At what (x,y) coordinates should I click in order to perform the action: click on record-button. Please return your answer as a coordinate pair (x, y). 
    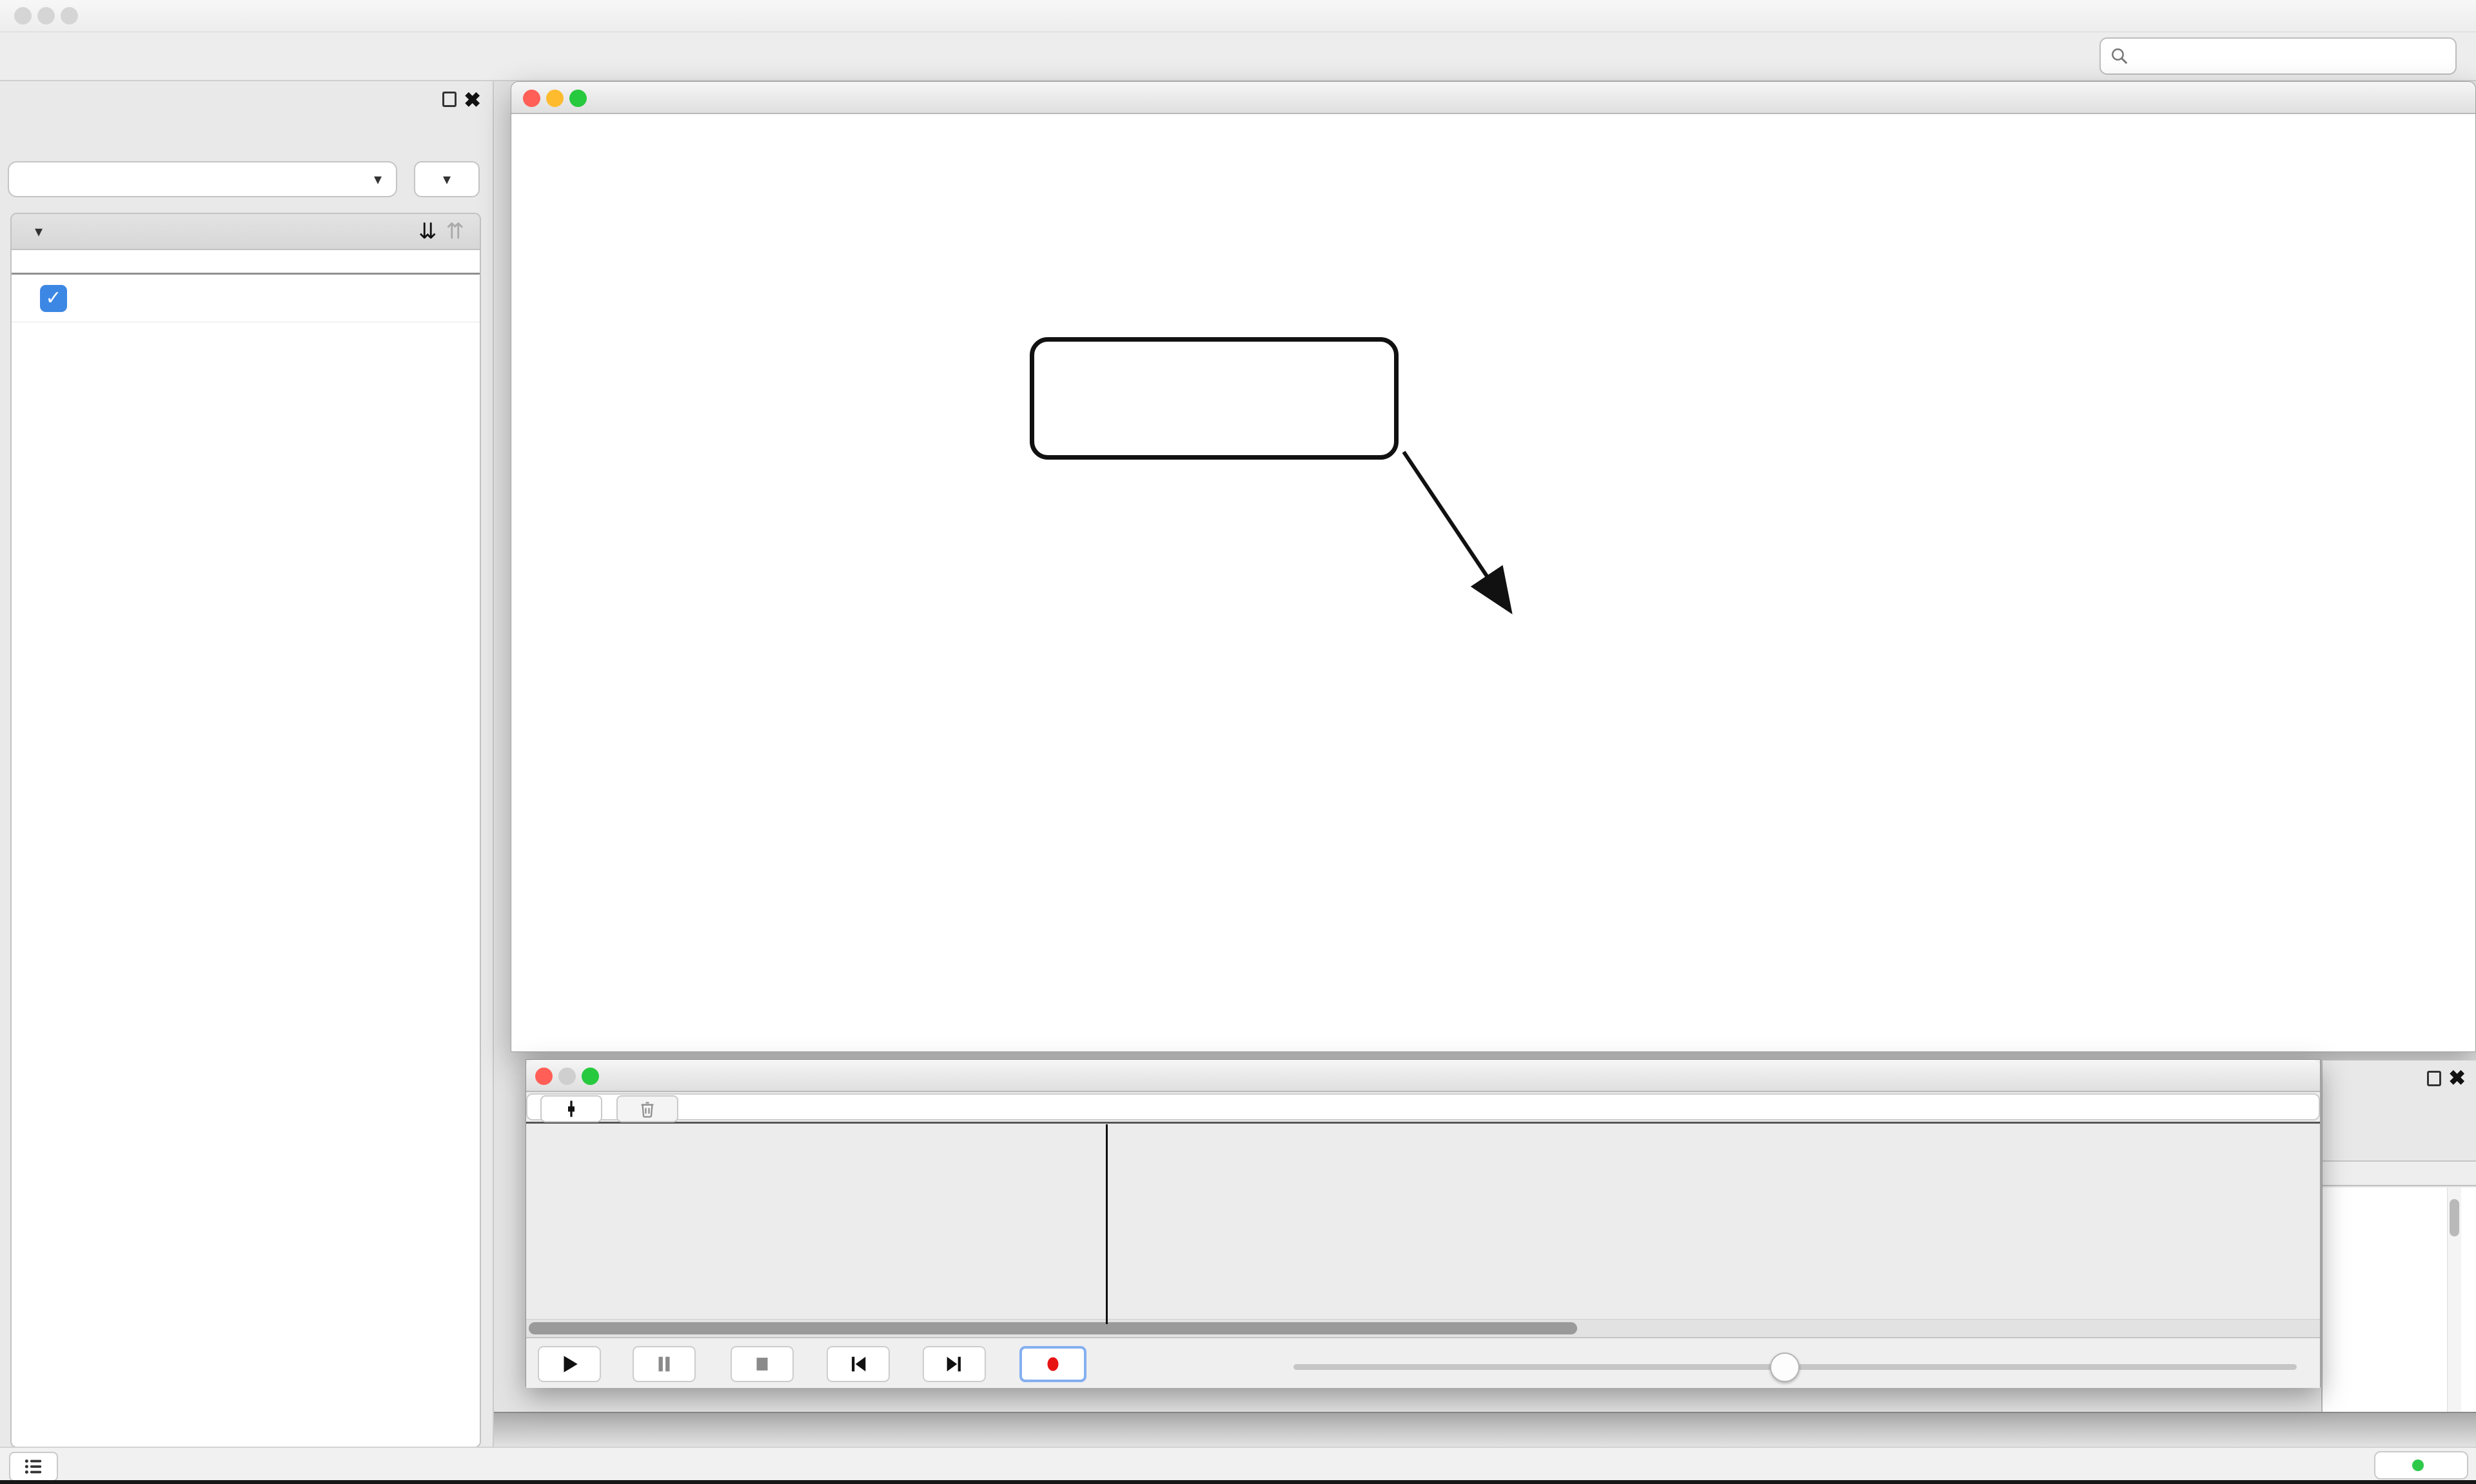
    Looking at the image, I should click on (1052, 1364).